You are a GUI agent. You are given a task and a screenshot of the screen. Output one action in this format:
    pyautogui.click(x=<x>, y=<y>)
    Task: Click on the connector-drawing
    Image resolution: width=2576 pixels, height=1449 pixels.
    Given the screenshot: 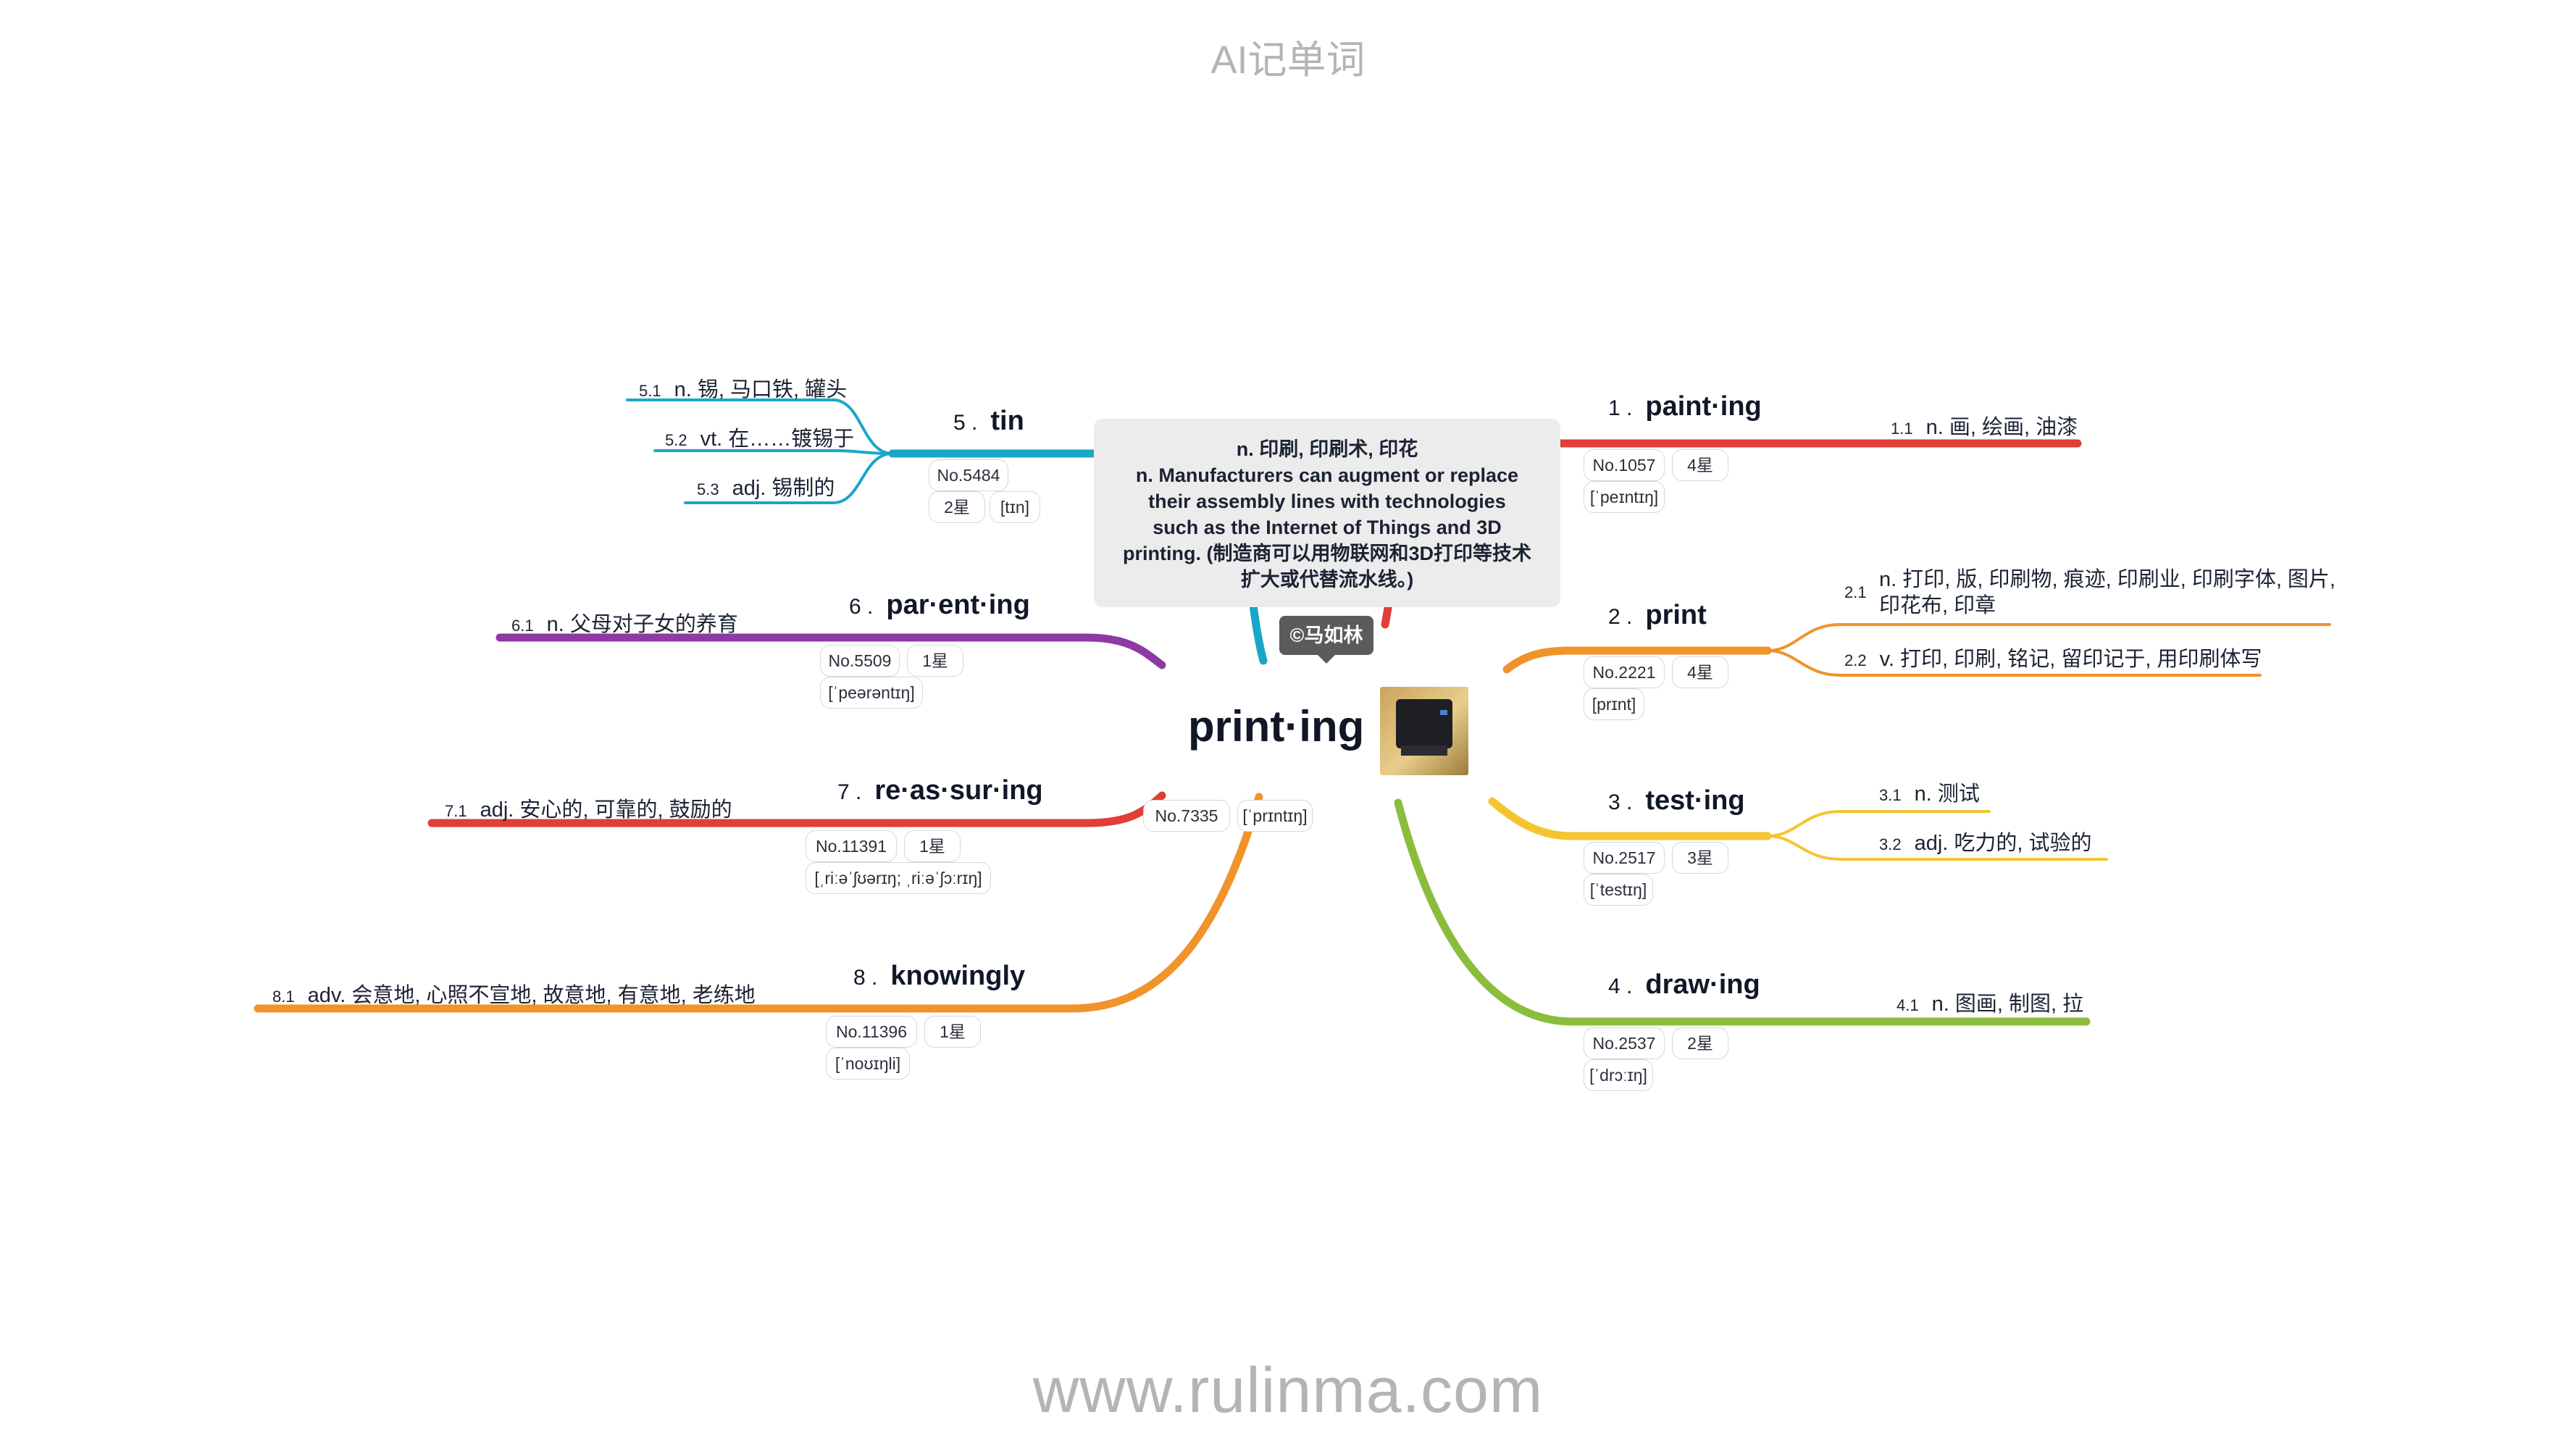 What is the action you would take?
    pyautogui.click(x=1742, y=912)
    